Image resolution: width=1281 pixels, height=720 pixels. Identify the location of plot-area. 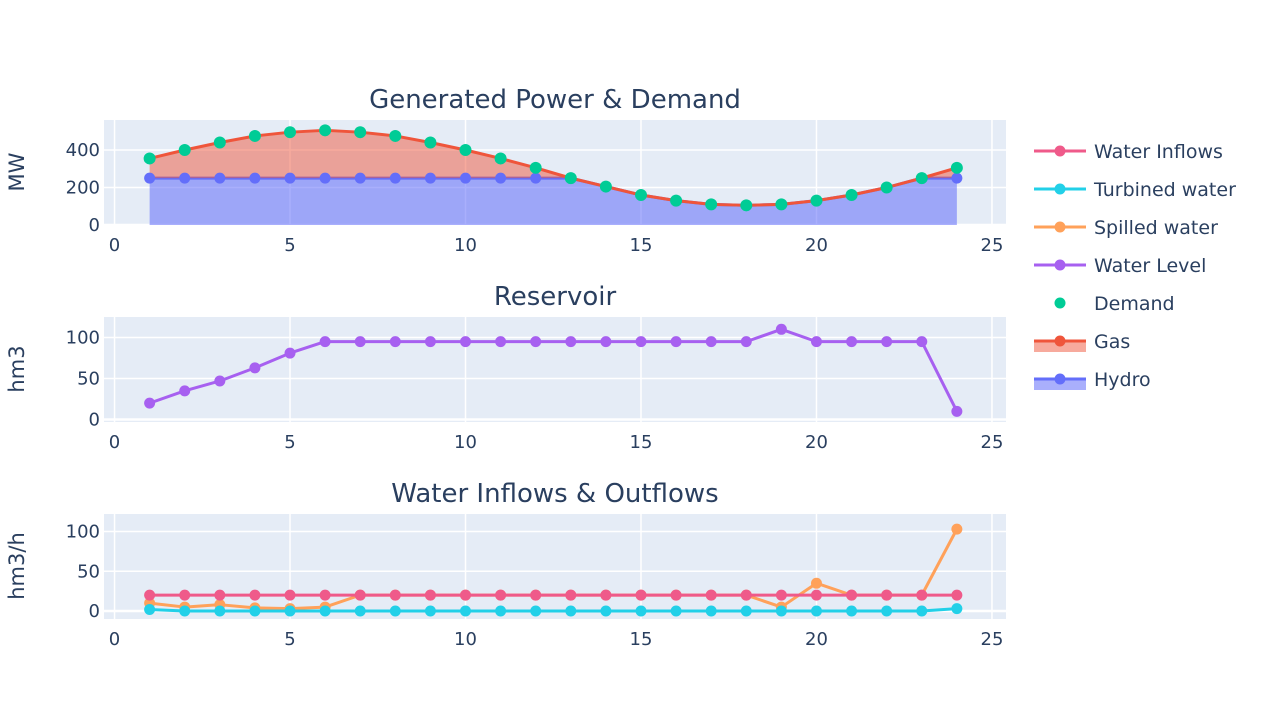
(555, 369).